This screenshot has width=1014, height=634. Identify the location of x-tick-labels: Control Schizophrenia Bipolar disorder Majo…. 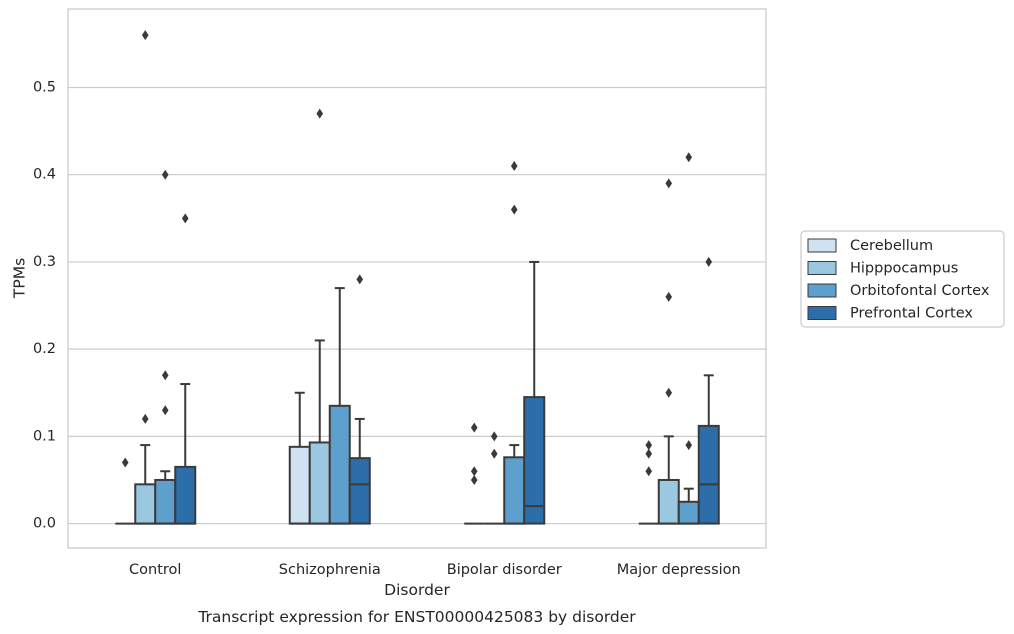
(435, 570).